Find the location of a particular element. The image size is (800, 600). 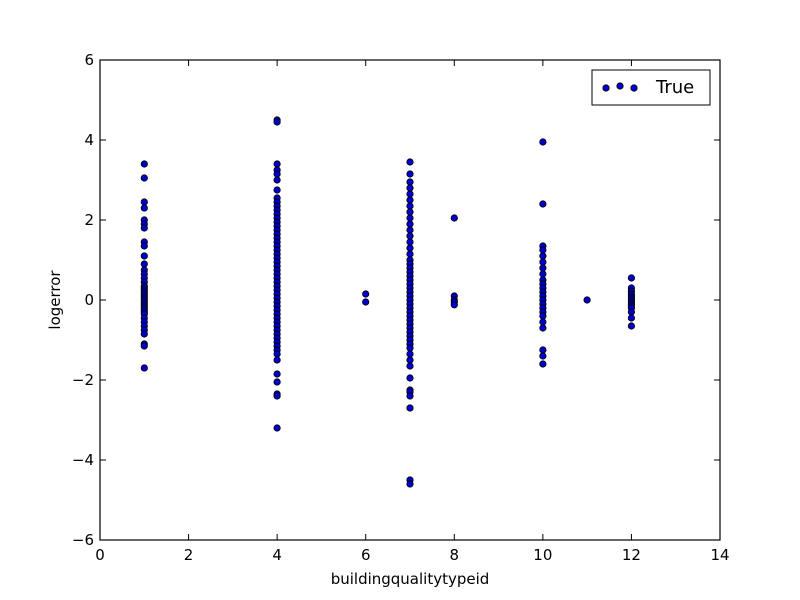

y-axis-label: logerror is located at coordinates (55, 300).